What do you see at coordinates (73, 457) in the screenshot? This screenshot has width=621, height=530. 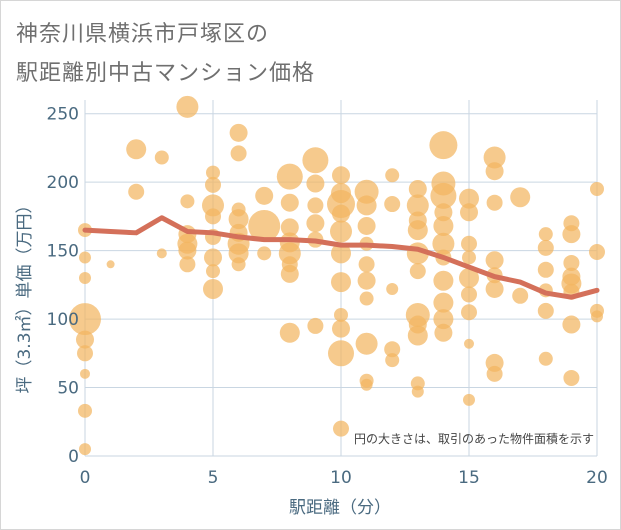 I see `y-tick-label: 0` at bounding box center [73, 457].